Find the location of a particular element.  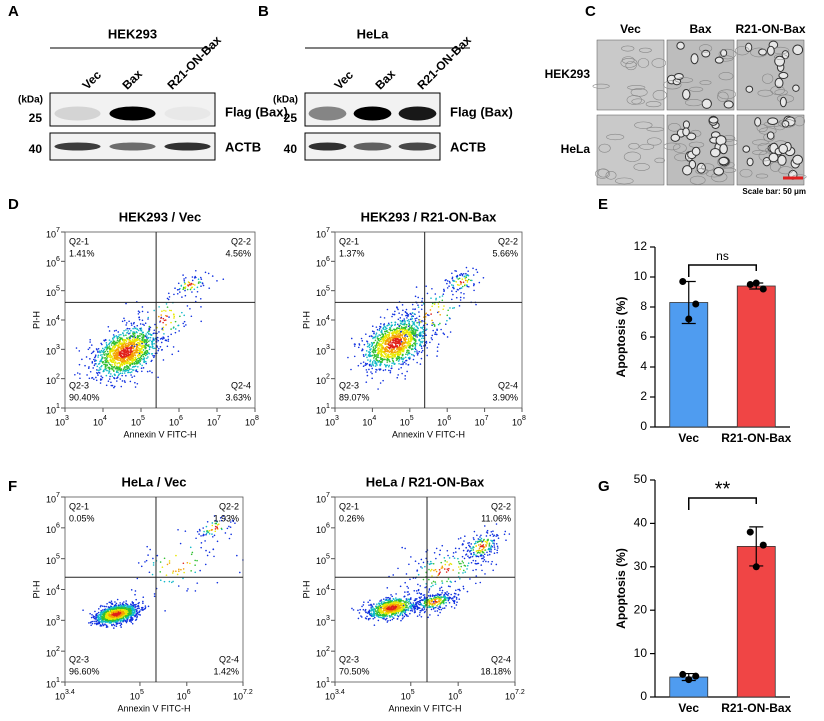

x-tick-label: R21-ON-Bax is located at coordinates (756, 438).